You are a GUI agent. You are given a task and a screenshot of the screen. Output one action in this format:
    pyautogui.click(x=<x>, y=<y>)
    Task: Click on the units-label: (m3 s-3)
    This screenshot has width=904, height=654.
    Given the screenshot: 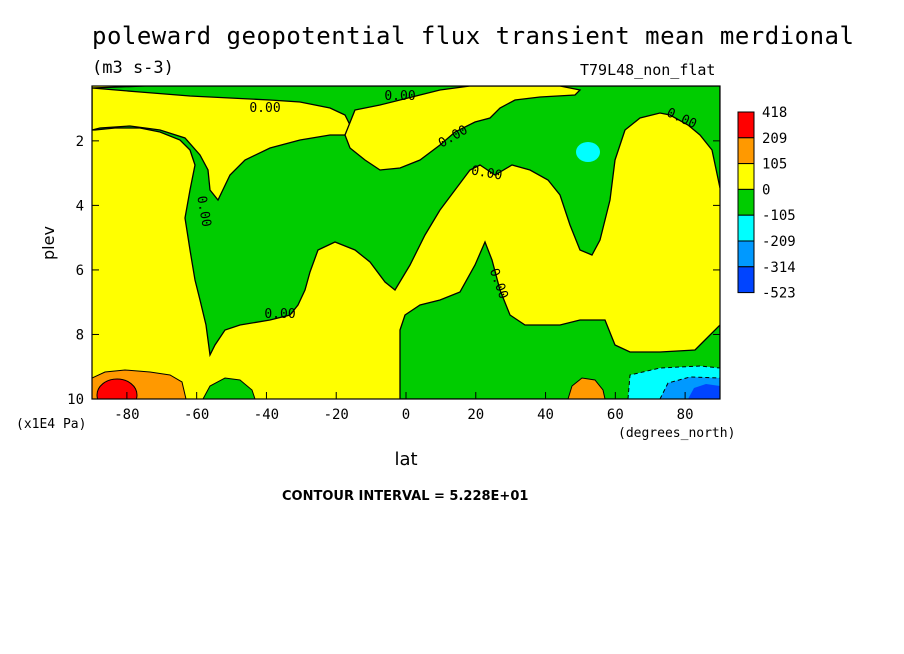 What is the action you would take?
    pyautogui.click(x=133, y=68)
    